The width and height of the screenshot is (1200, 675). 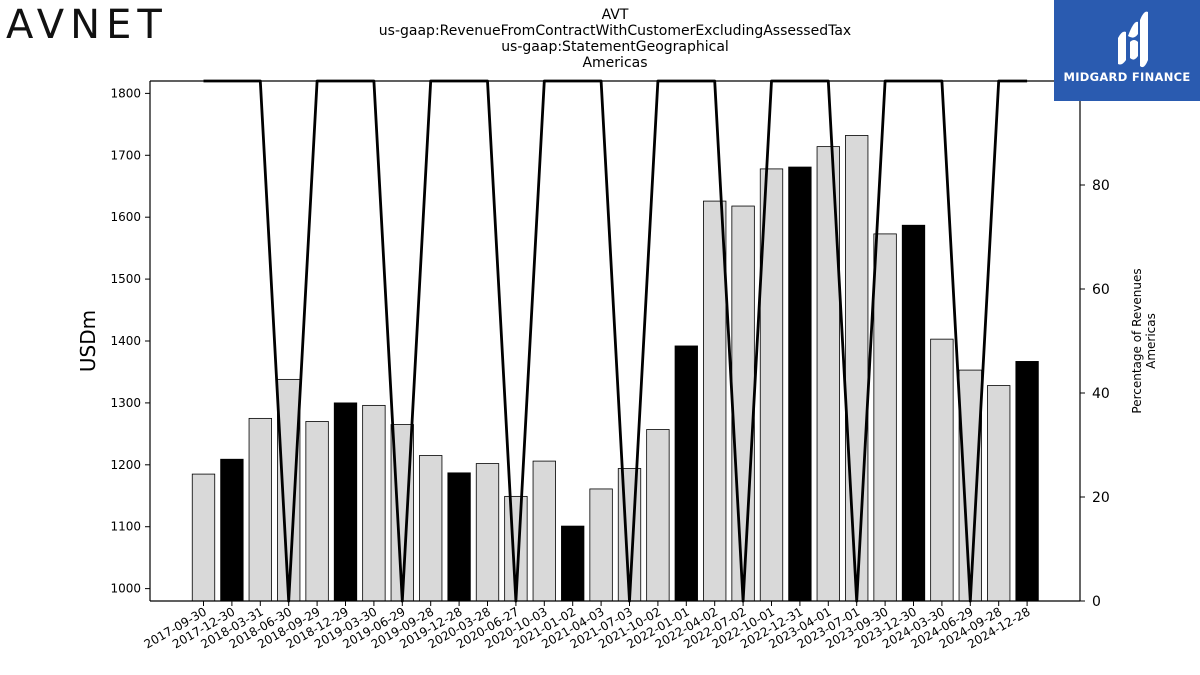 What do you see at coordinates (1127, 77) in the screenshot?
I see `brand-name: MIDGARD FINANCE` at bounding box center [1127, 77].